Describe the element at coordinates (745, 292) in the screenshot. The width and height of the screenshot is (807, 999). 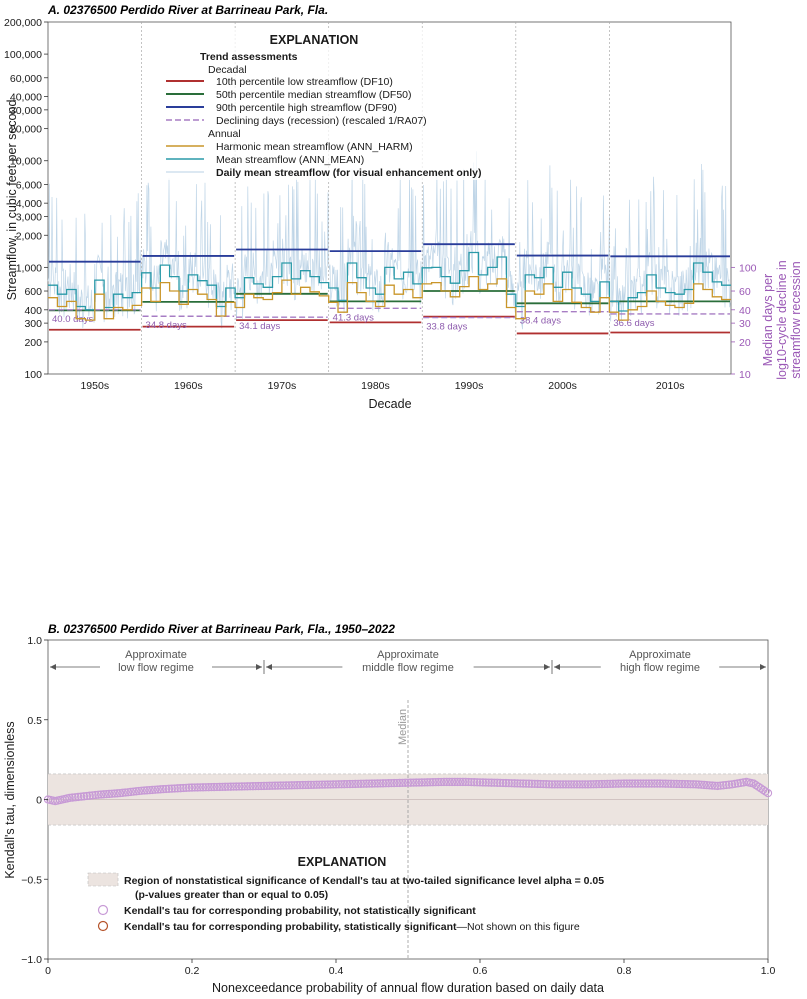
I see `right-tick-label: 60` at that location.